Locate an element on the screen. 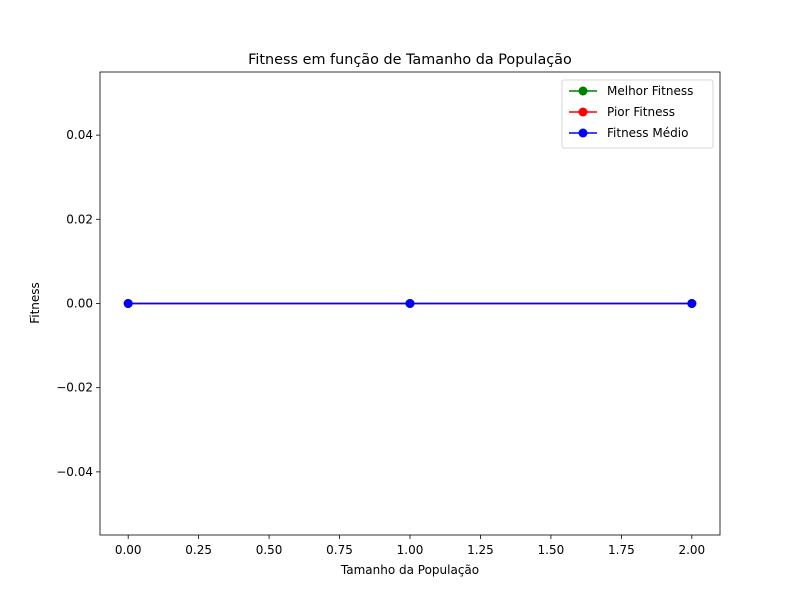 This screenshot has height=600, width=800. x-axis-ticks: 0.00 0.25 0.50 0.75 1.00 1.25 1.50 1.75 2.00 is located at coordinates (410, 546).